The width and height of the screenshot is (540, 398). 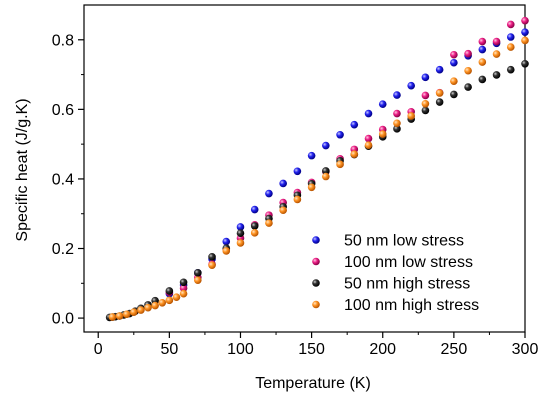 What do you see at coordinates (313, 383) in the screenshot?
I see `x-axis-title: Temperature (K)` at bounding box center [313, 383].